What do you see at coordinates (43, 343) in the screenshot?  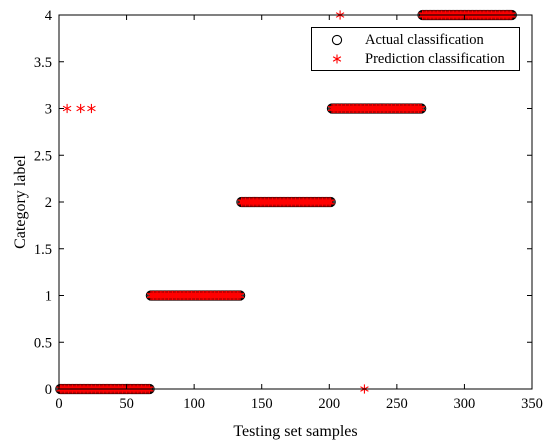 I see `y-tick-label: 0.5` at bounding box center [43, 343].